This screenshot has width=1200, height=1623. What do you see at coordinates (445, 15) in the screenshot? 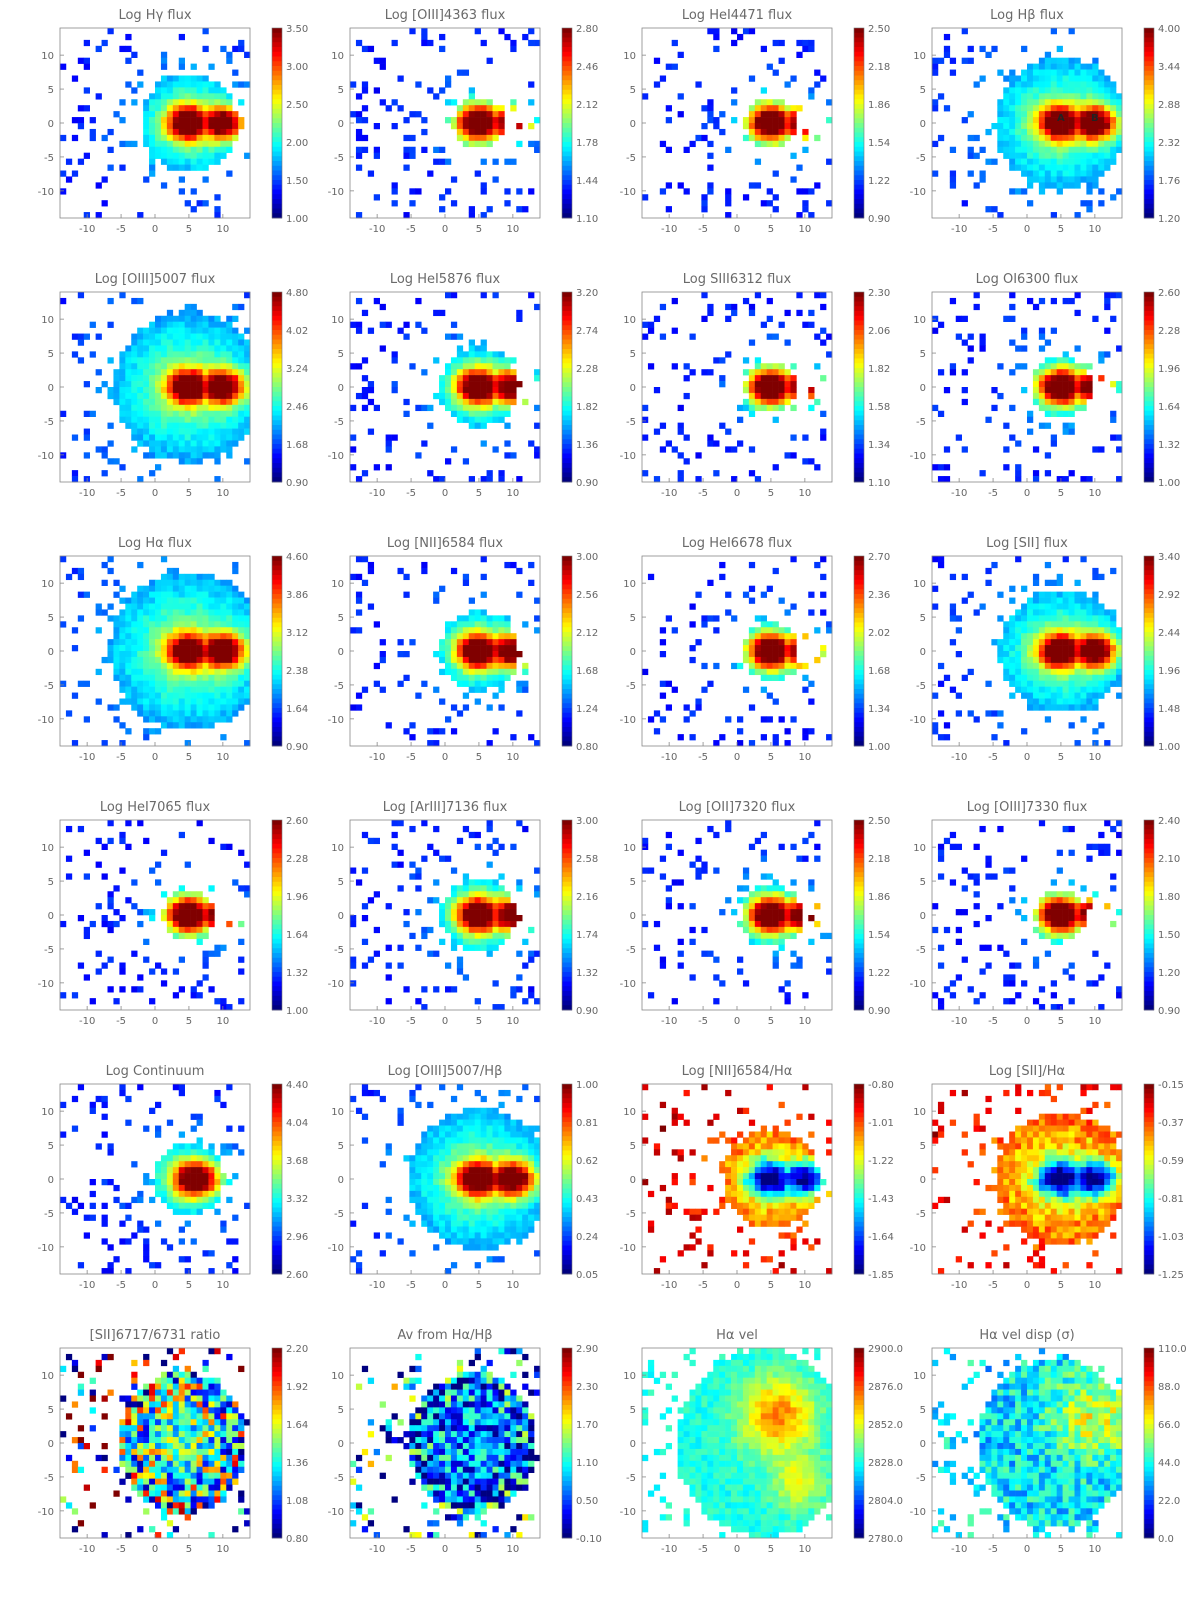
I see `chart-title: Log [OIII]4363 flux` at bounding box center [445, 15].